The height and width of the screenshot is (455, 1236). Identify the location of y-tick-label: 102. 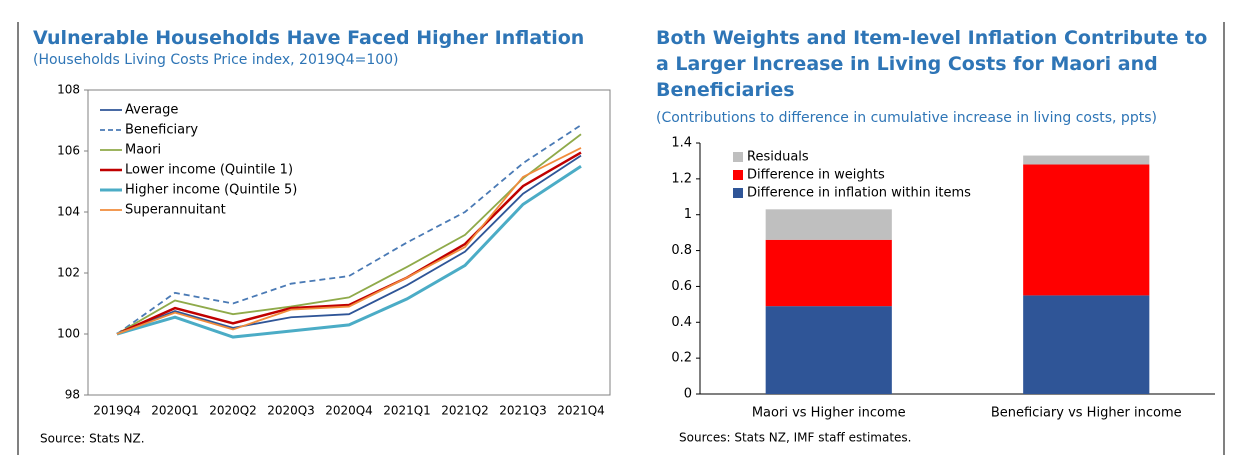
(68, 273).